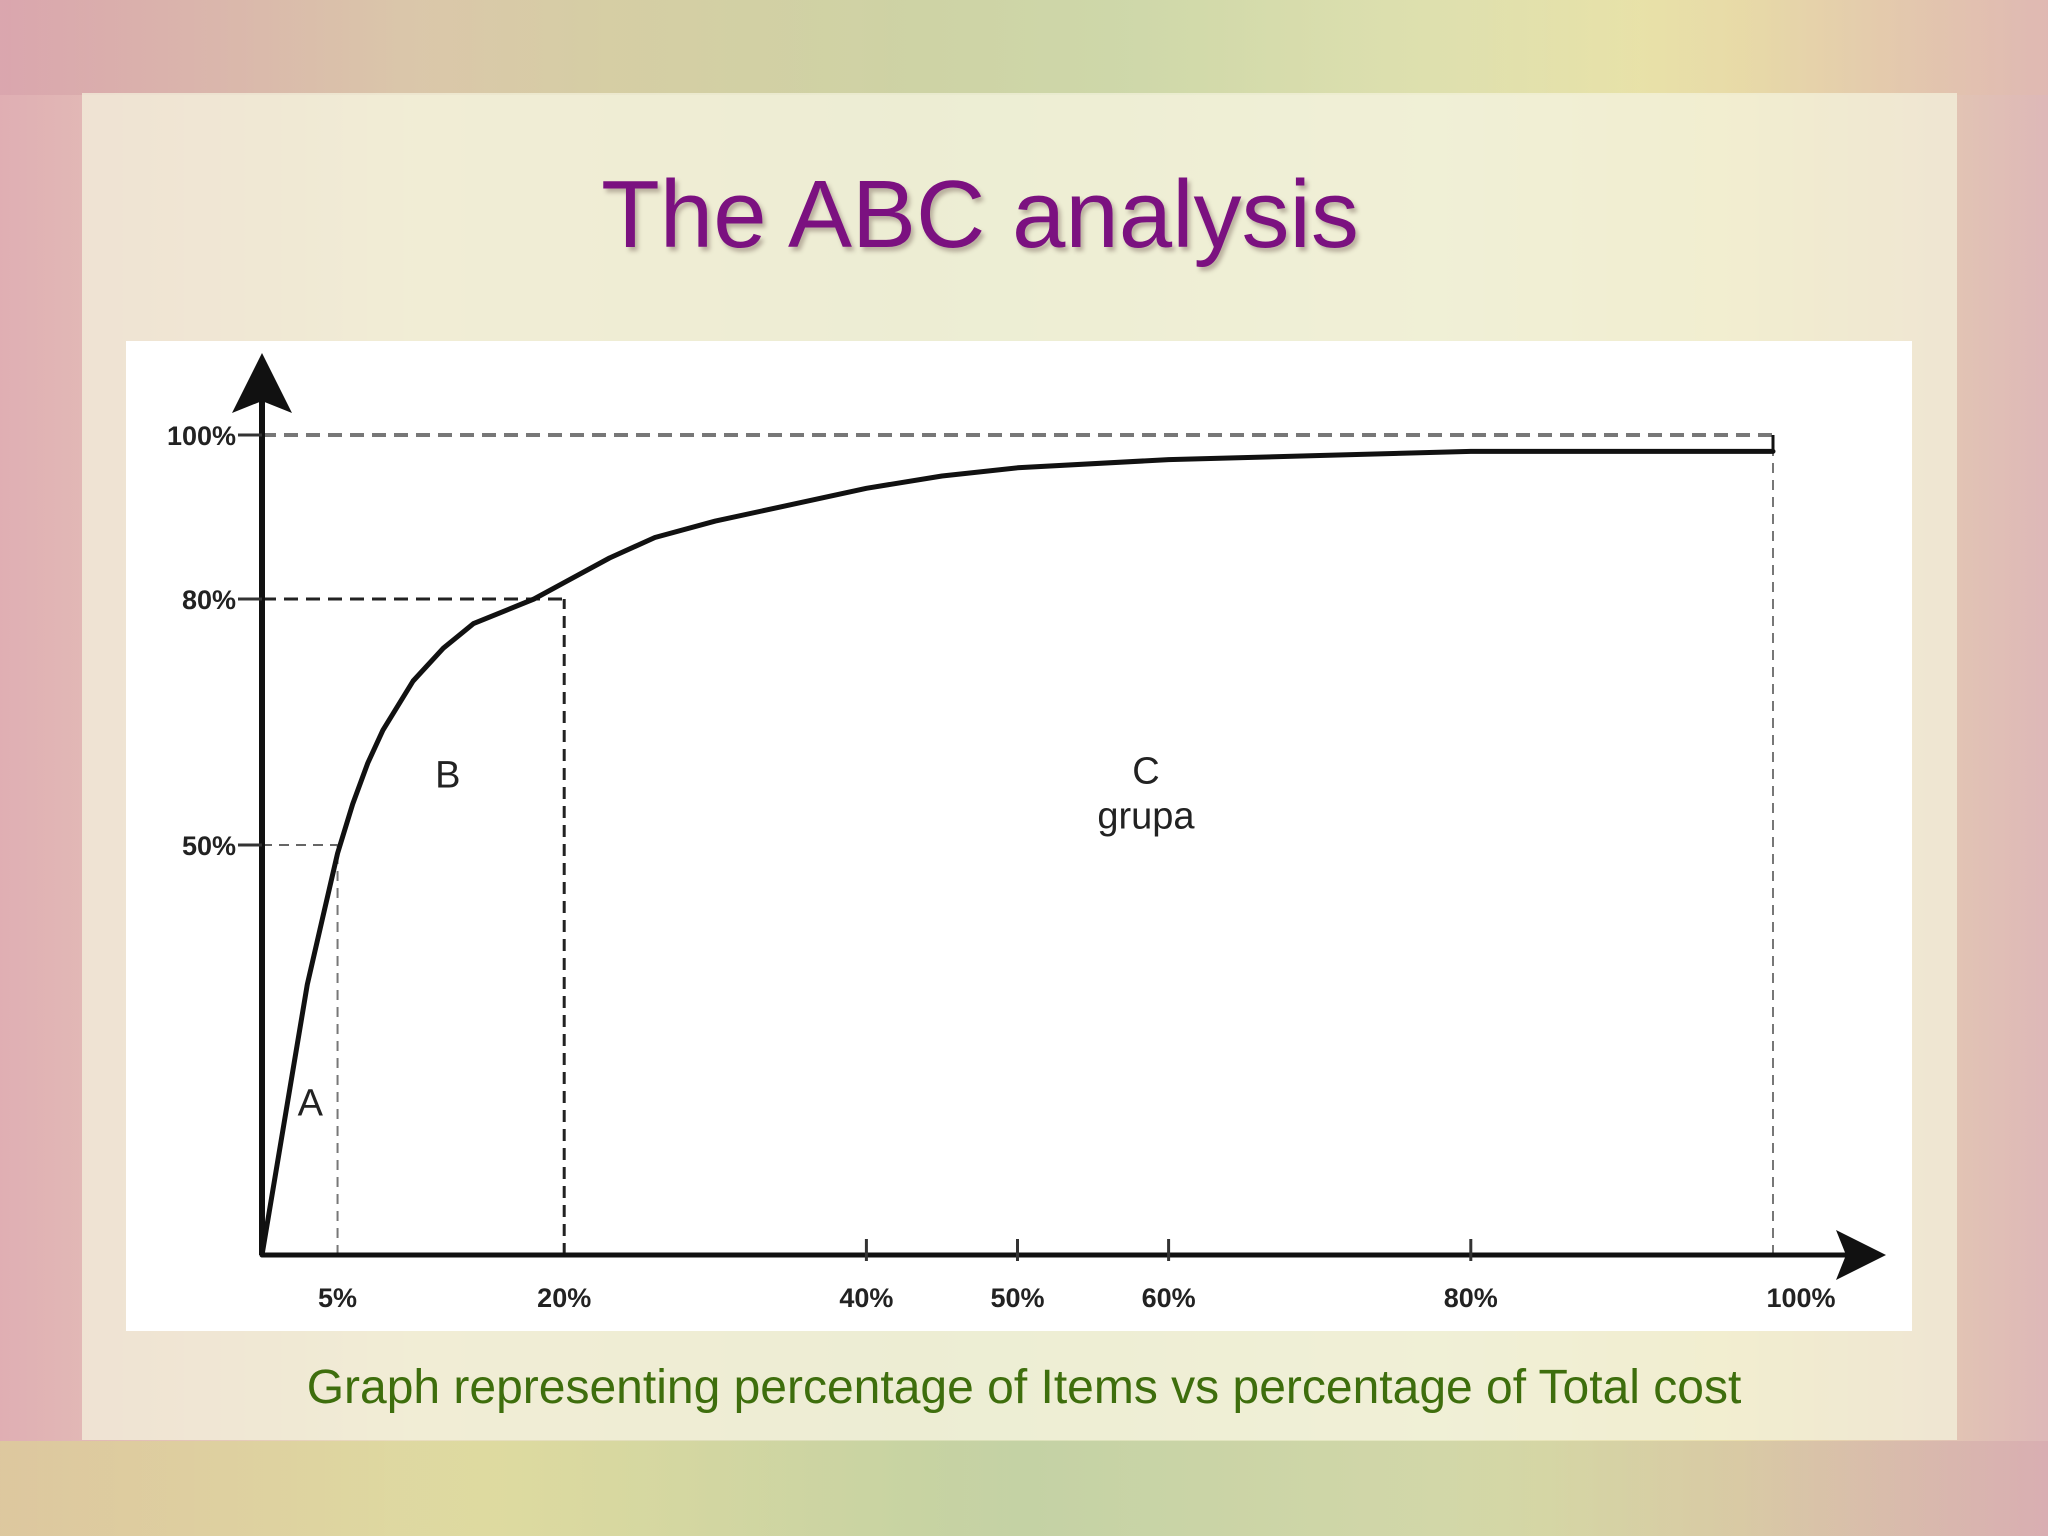 The width and height of the screenshot is (2048, 1536). I want to click on y-tick-label: 80%, so click(209, 600).